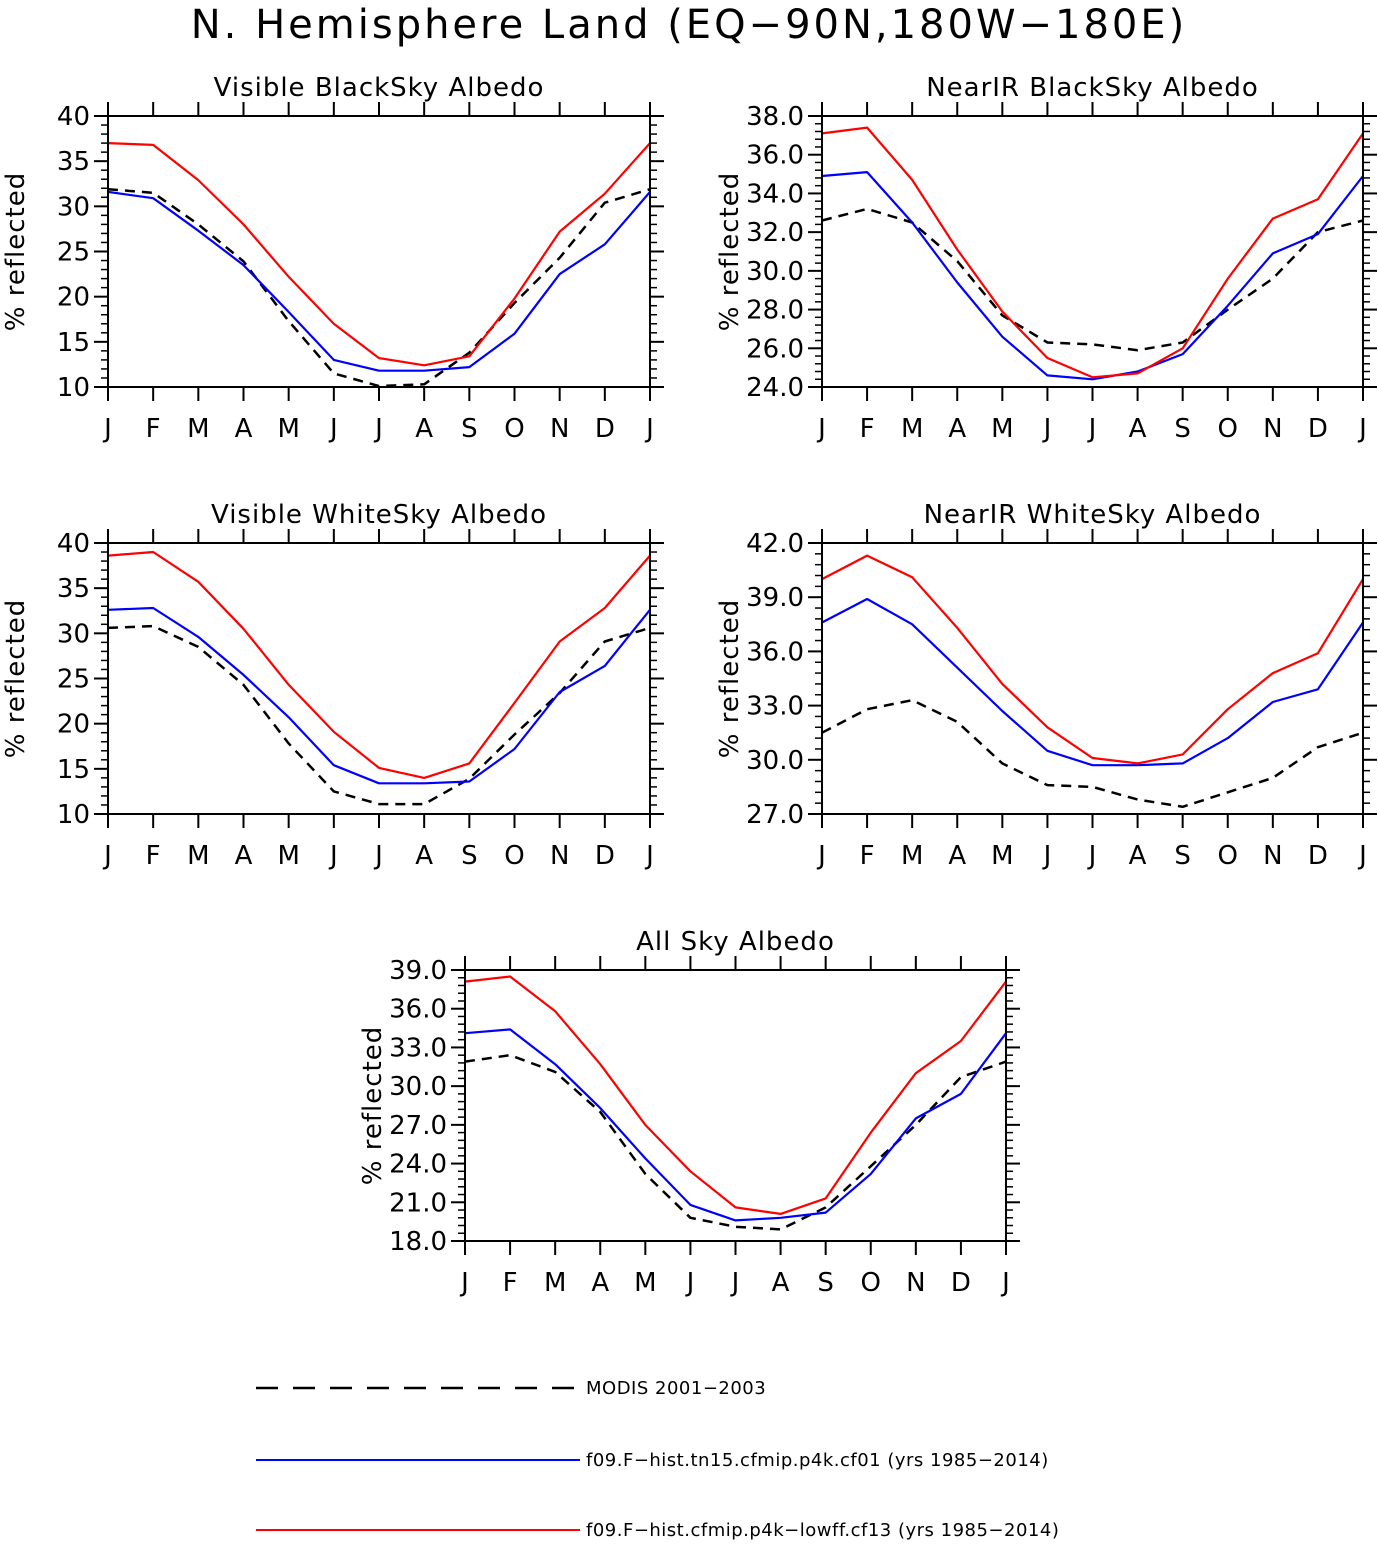 The height and width of the screenshot is (1544, 1378). I want to click on y-tick-label: 36.0, so click(418, 1010).